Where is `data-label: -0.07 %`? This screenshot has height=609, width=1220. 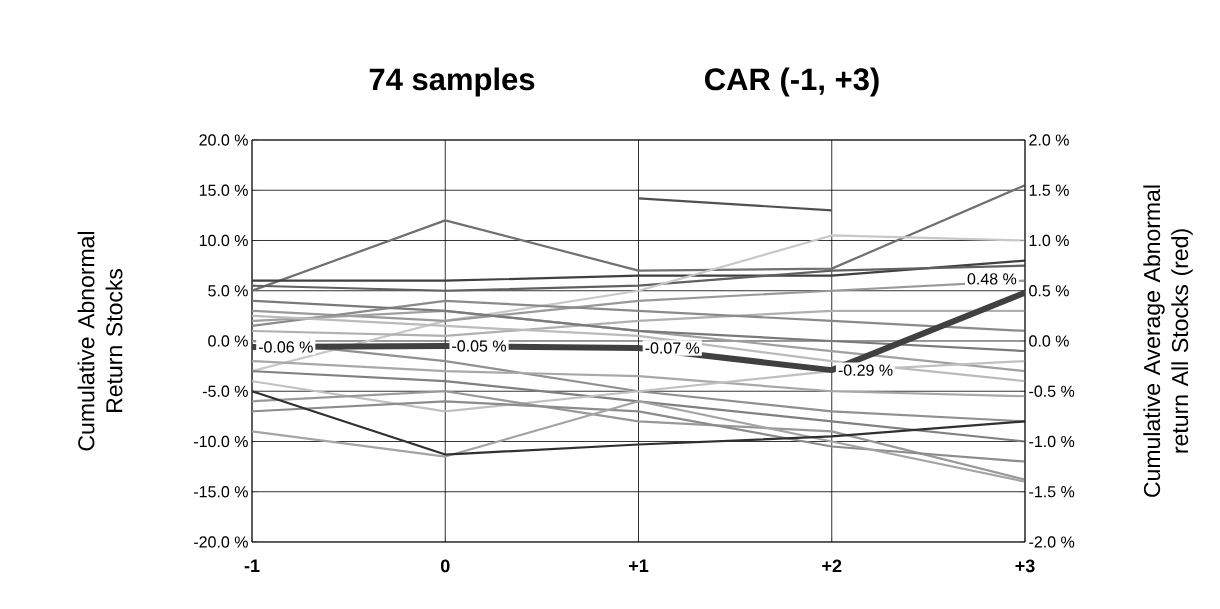 data-label: -0.07 % is located at coordinates (672, 348).